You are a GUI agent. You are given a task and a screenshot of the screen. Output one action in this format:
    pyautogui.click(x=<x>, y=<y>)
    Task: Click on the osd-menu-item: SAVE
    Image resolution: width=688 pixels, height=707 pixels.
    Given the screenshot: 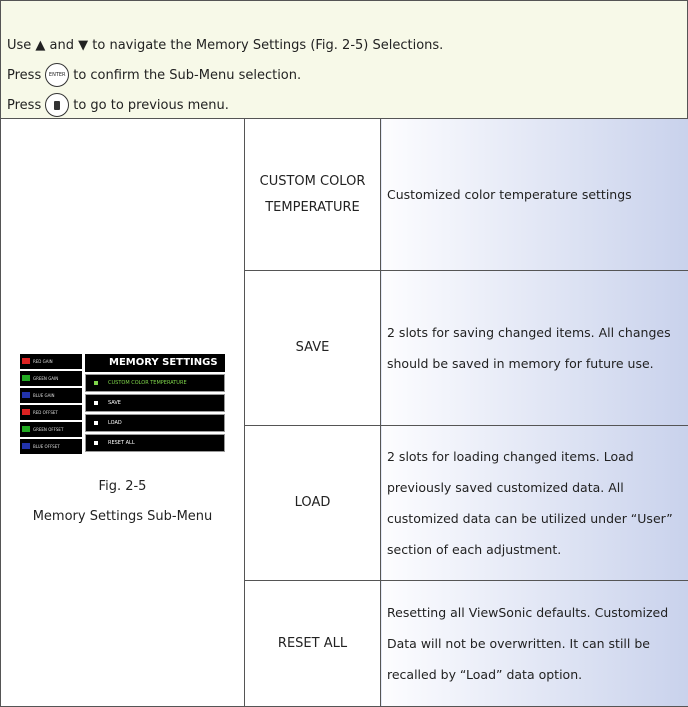 What is the action you would take?
    pyautogui.click(x=155, y=403)
    